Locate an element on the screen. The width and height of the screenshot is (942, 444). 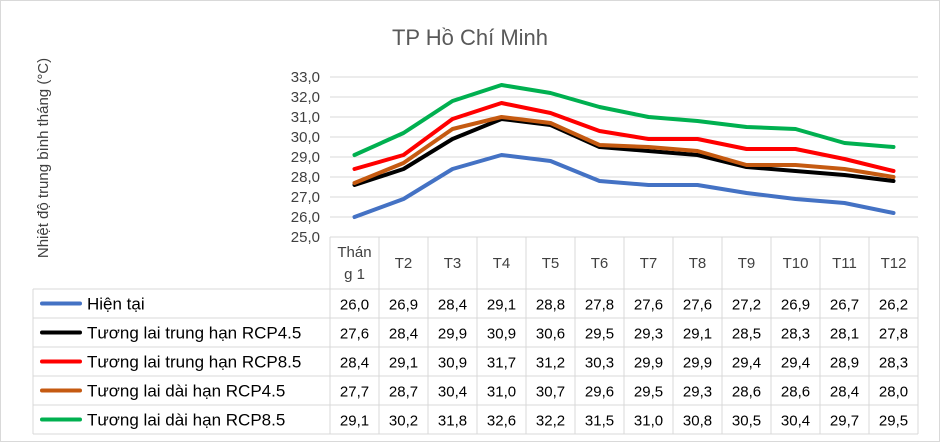
x-tick-label: T7 is located at coordinates (649, 263).